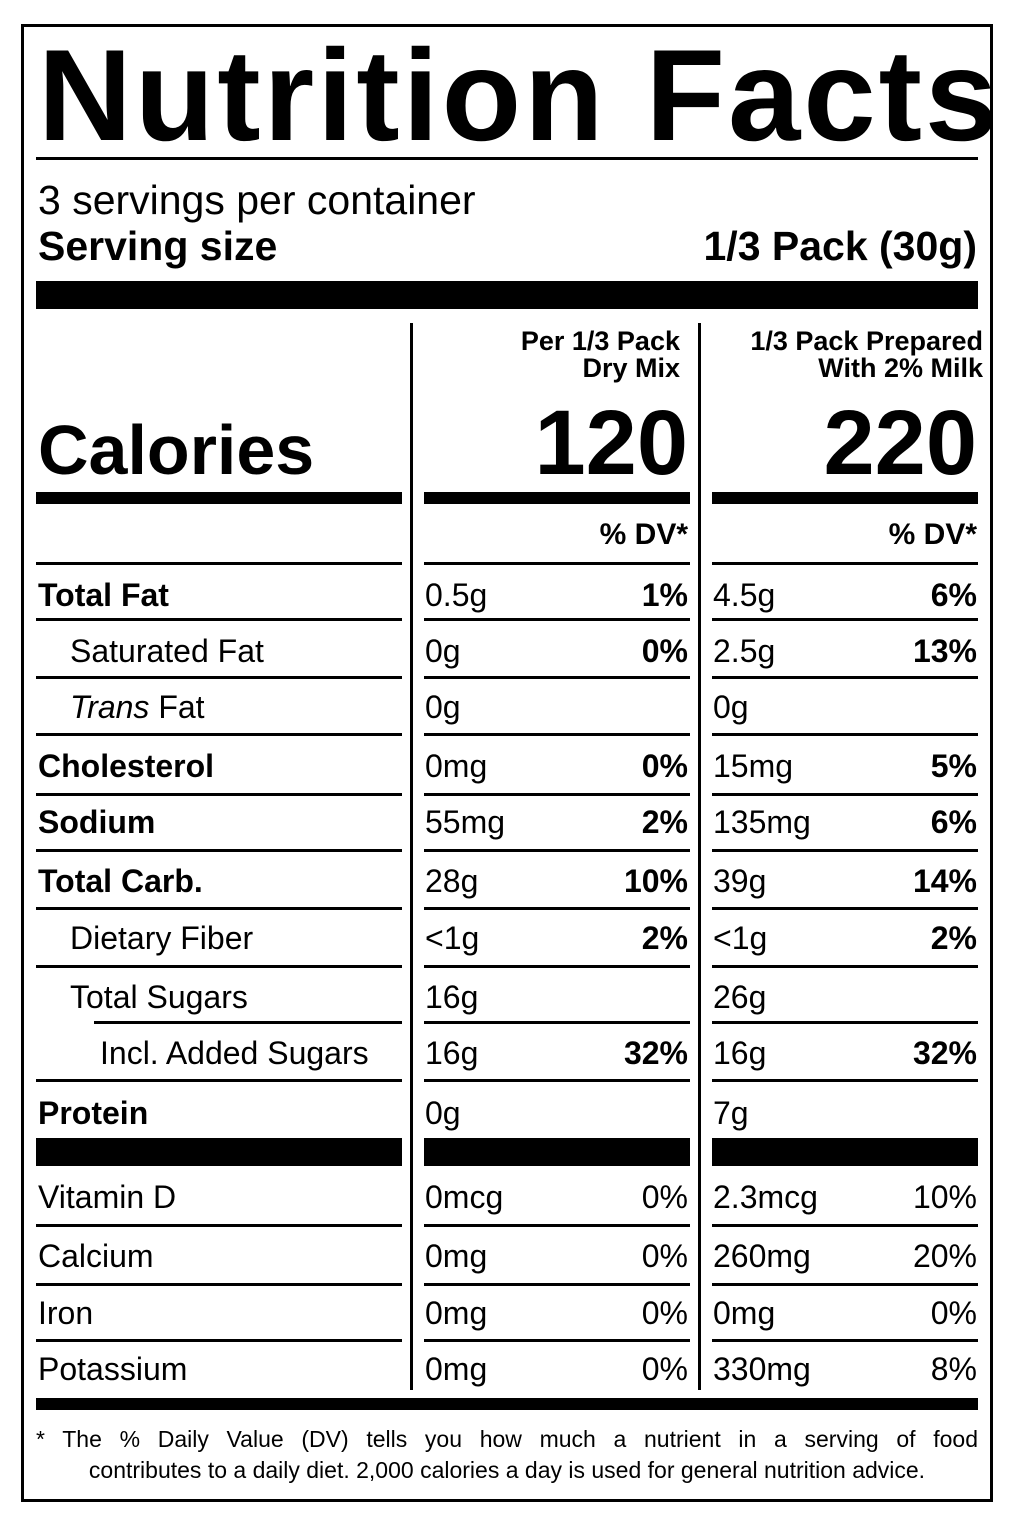 Image resolution: width=1017 pixels, height=1525 pixels. I want to click on amount-prepared: 16g, so click(740, 1053).